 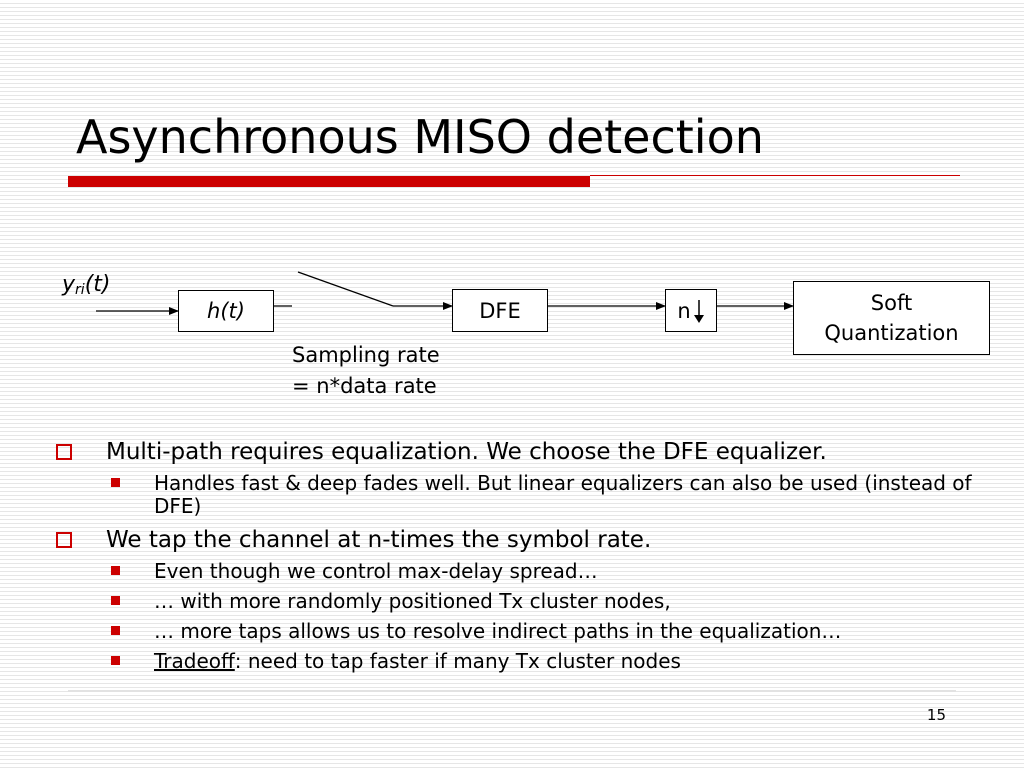 I want to click on input-signal-label: yri(t), so click(x=86, y=285).